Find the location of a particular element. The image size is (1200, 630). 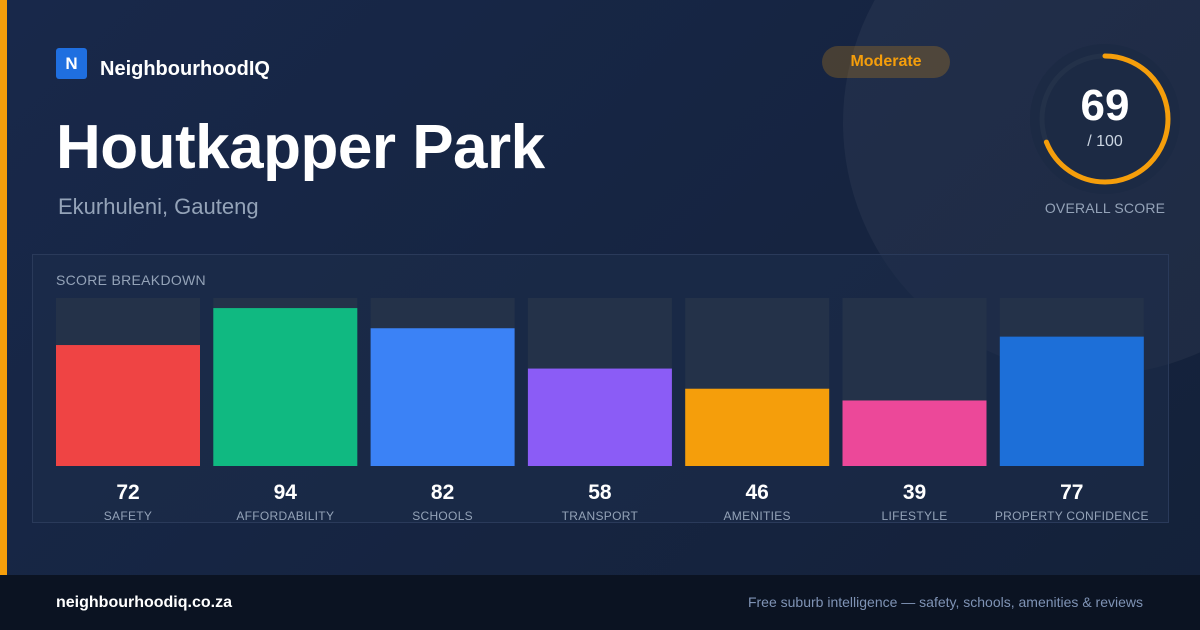

bar-value-label: 82 is located at coordinates (442, 492).